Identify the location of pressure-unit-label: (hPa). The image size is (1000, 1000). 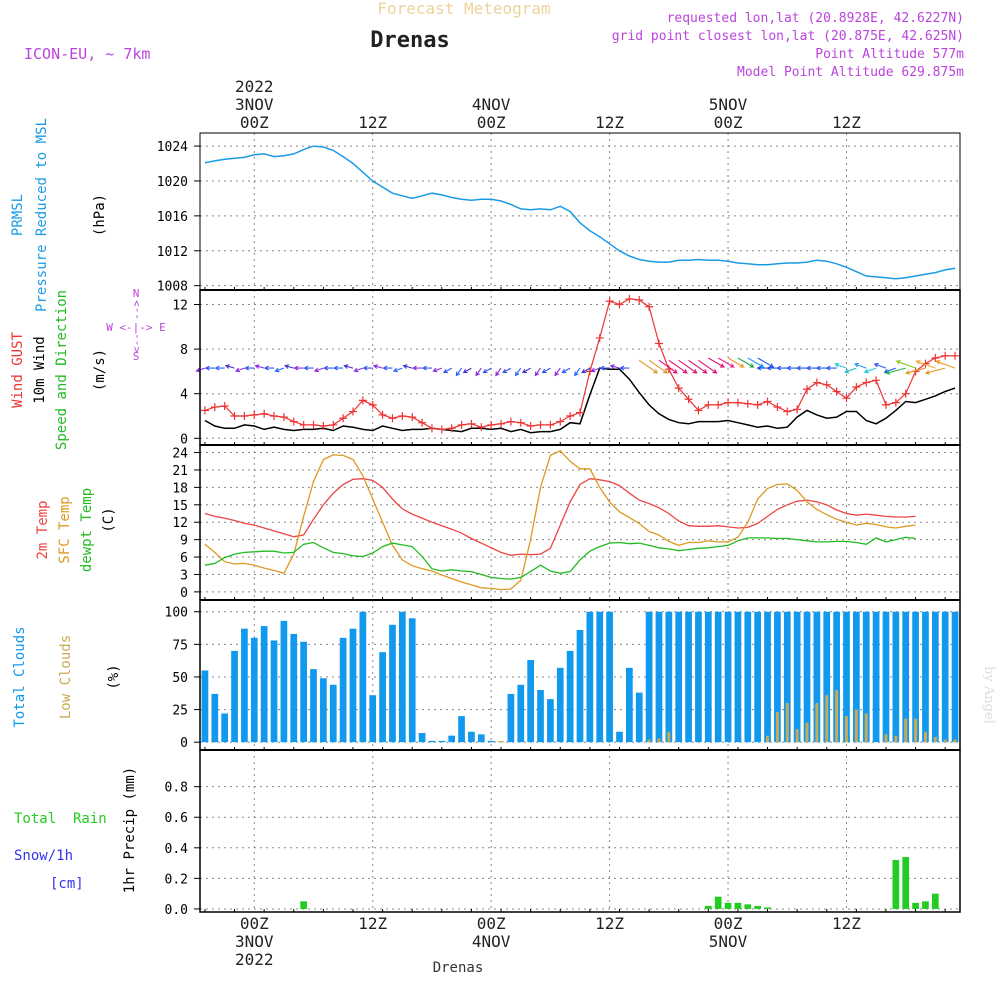
(100, 215).